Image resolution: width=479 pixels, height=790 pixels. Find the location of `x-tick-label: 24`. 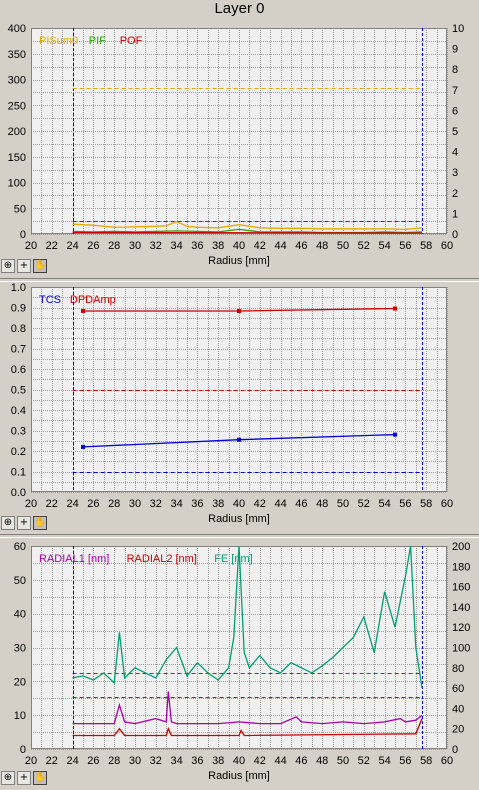

x-tick-label: 24 is located at coordinates (72, 246).